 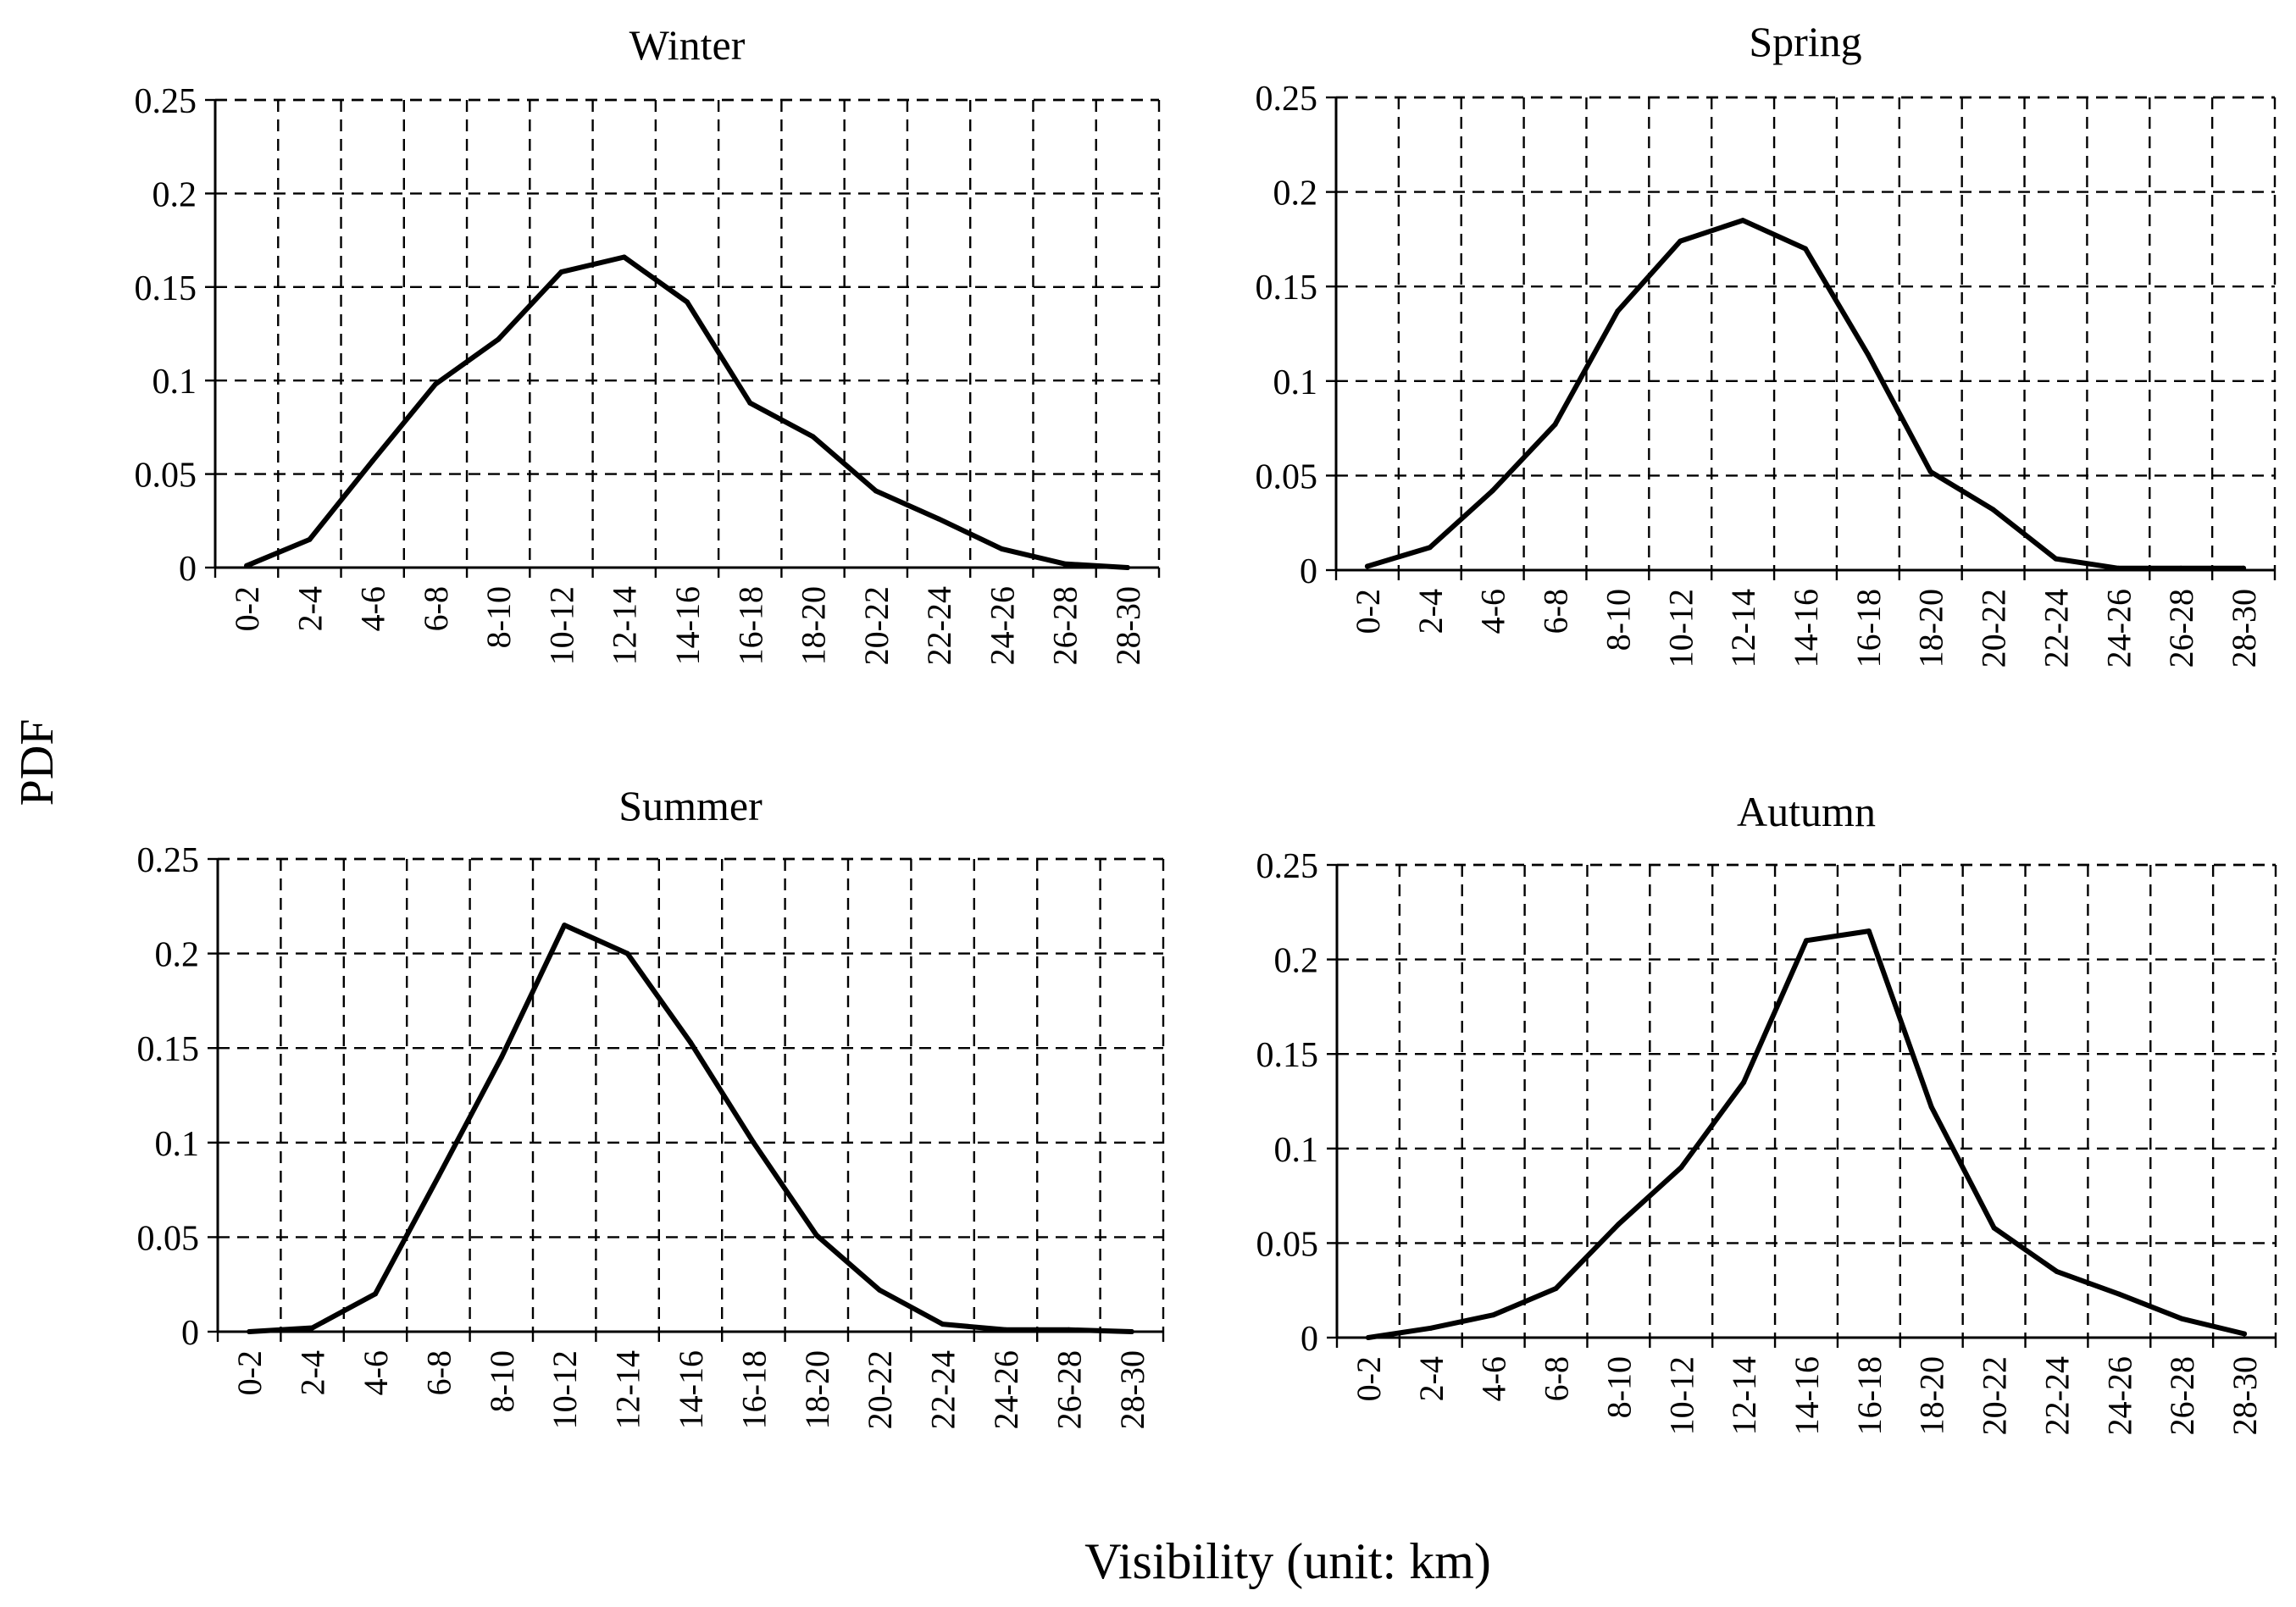 I want to click on panel-title: Winter, so click(x=687, y=45).